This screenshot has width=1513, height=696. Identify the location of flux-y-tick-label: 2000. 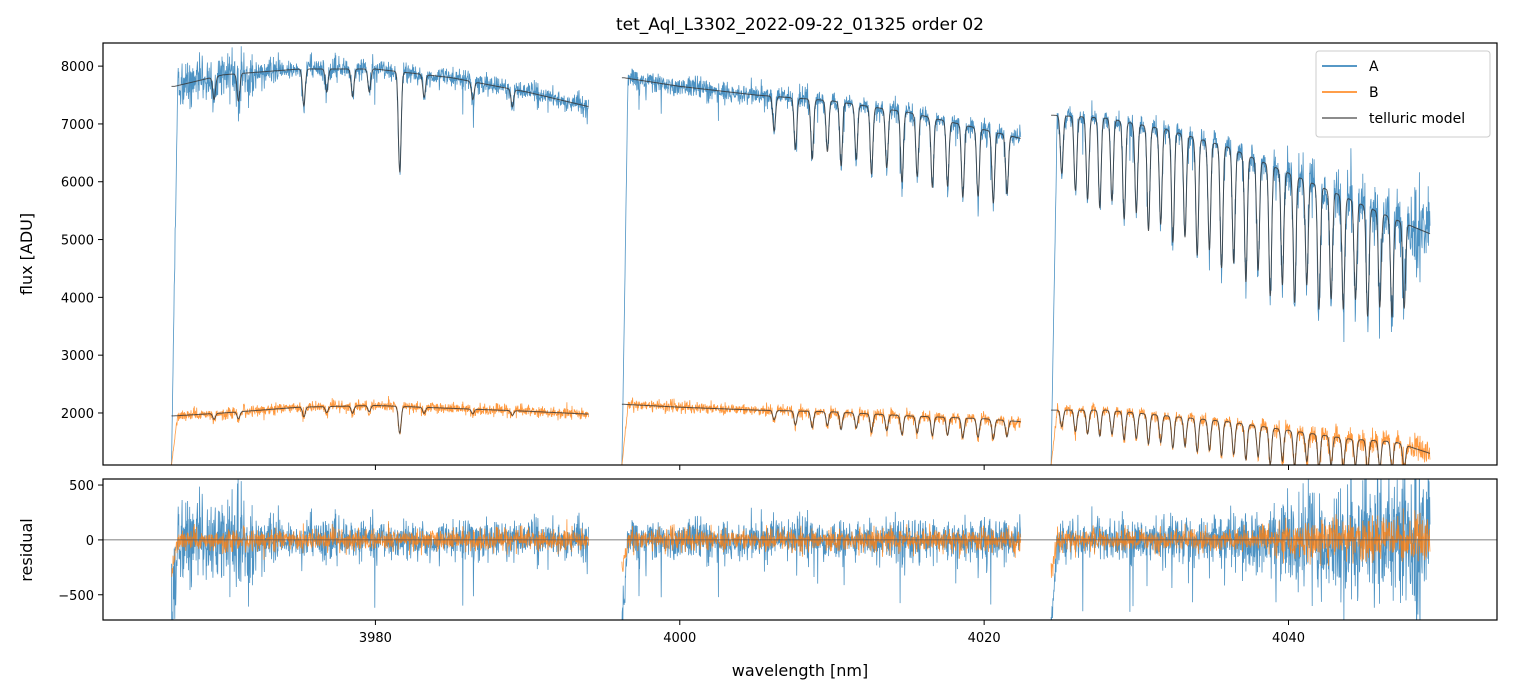
(77, 414).